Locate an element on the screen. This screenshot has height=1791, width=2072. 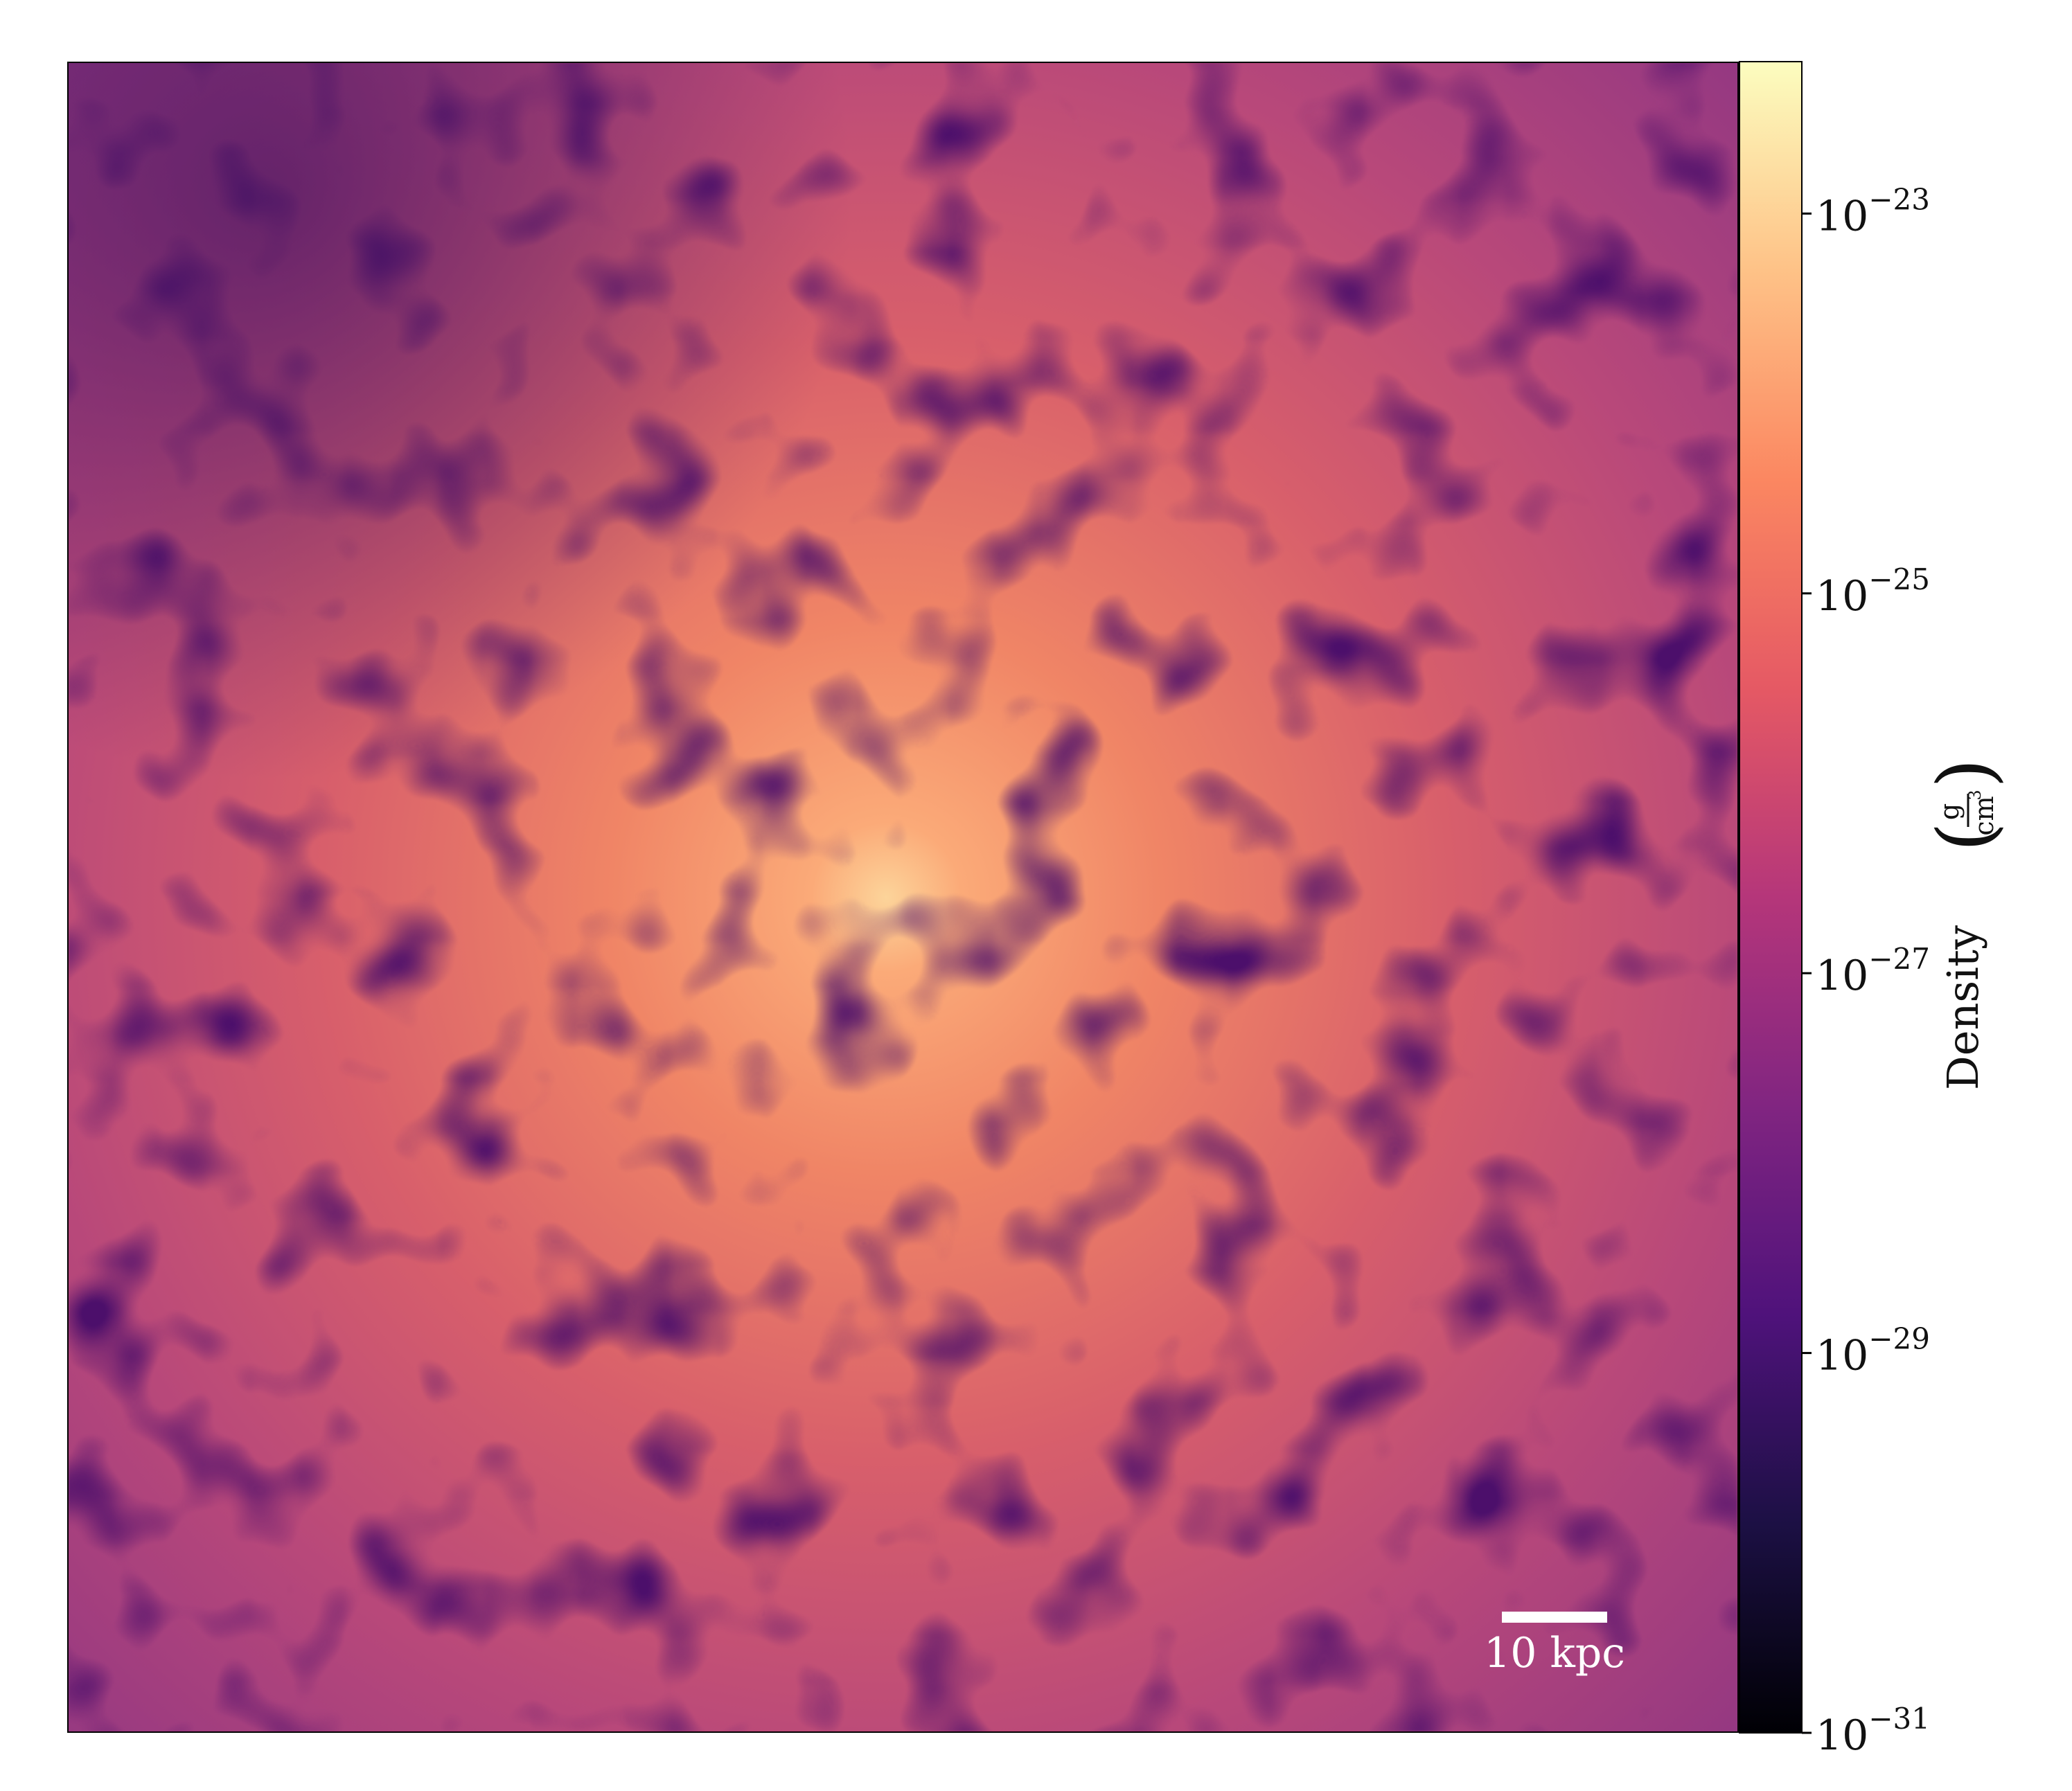
colorbar-label-text: Density is located at coordinates (1963, 1007).